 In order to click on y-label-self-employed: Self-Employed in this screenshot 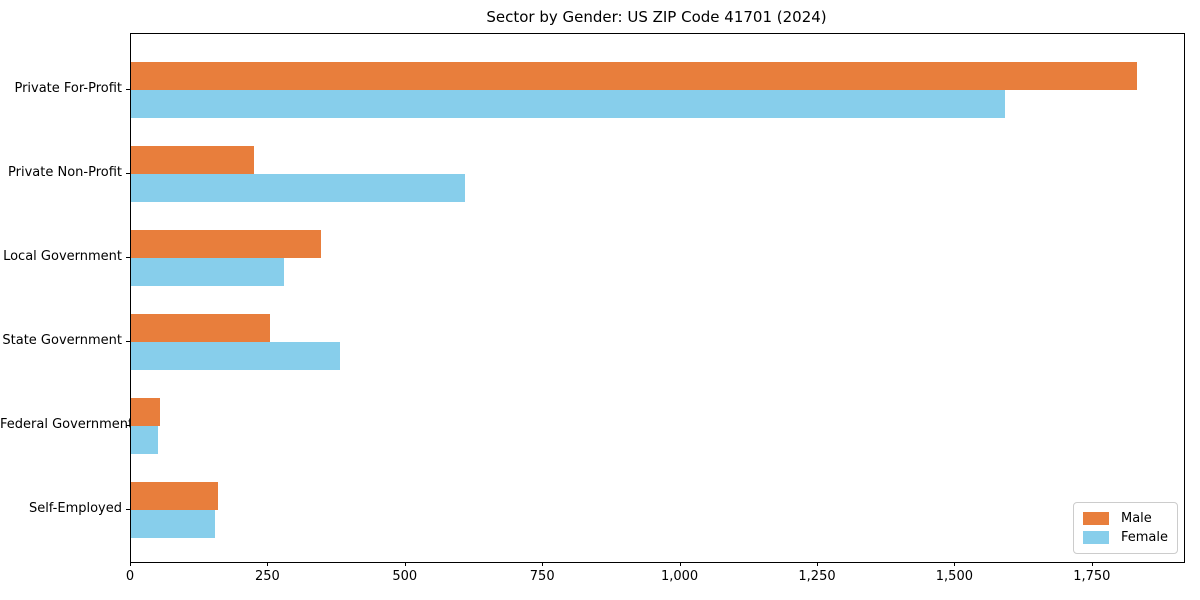, I will do `click(75, 508)`.